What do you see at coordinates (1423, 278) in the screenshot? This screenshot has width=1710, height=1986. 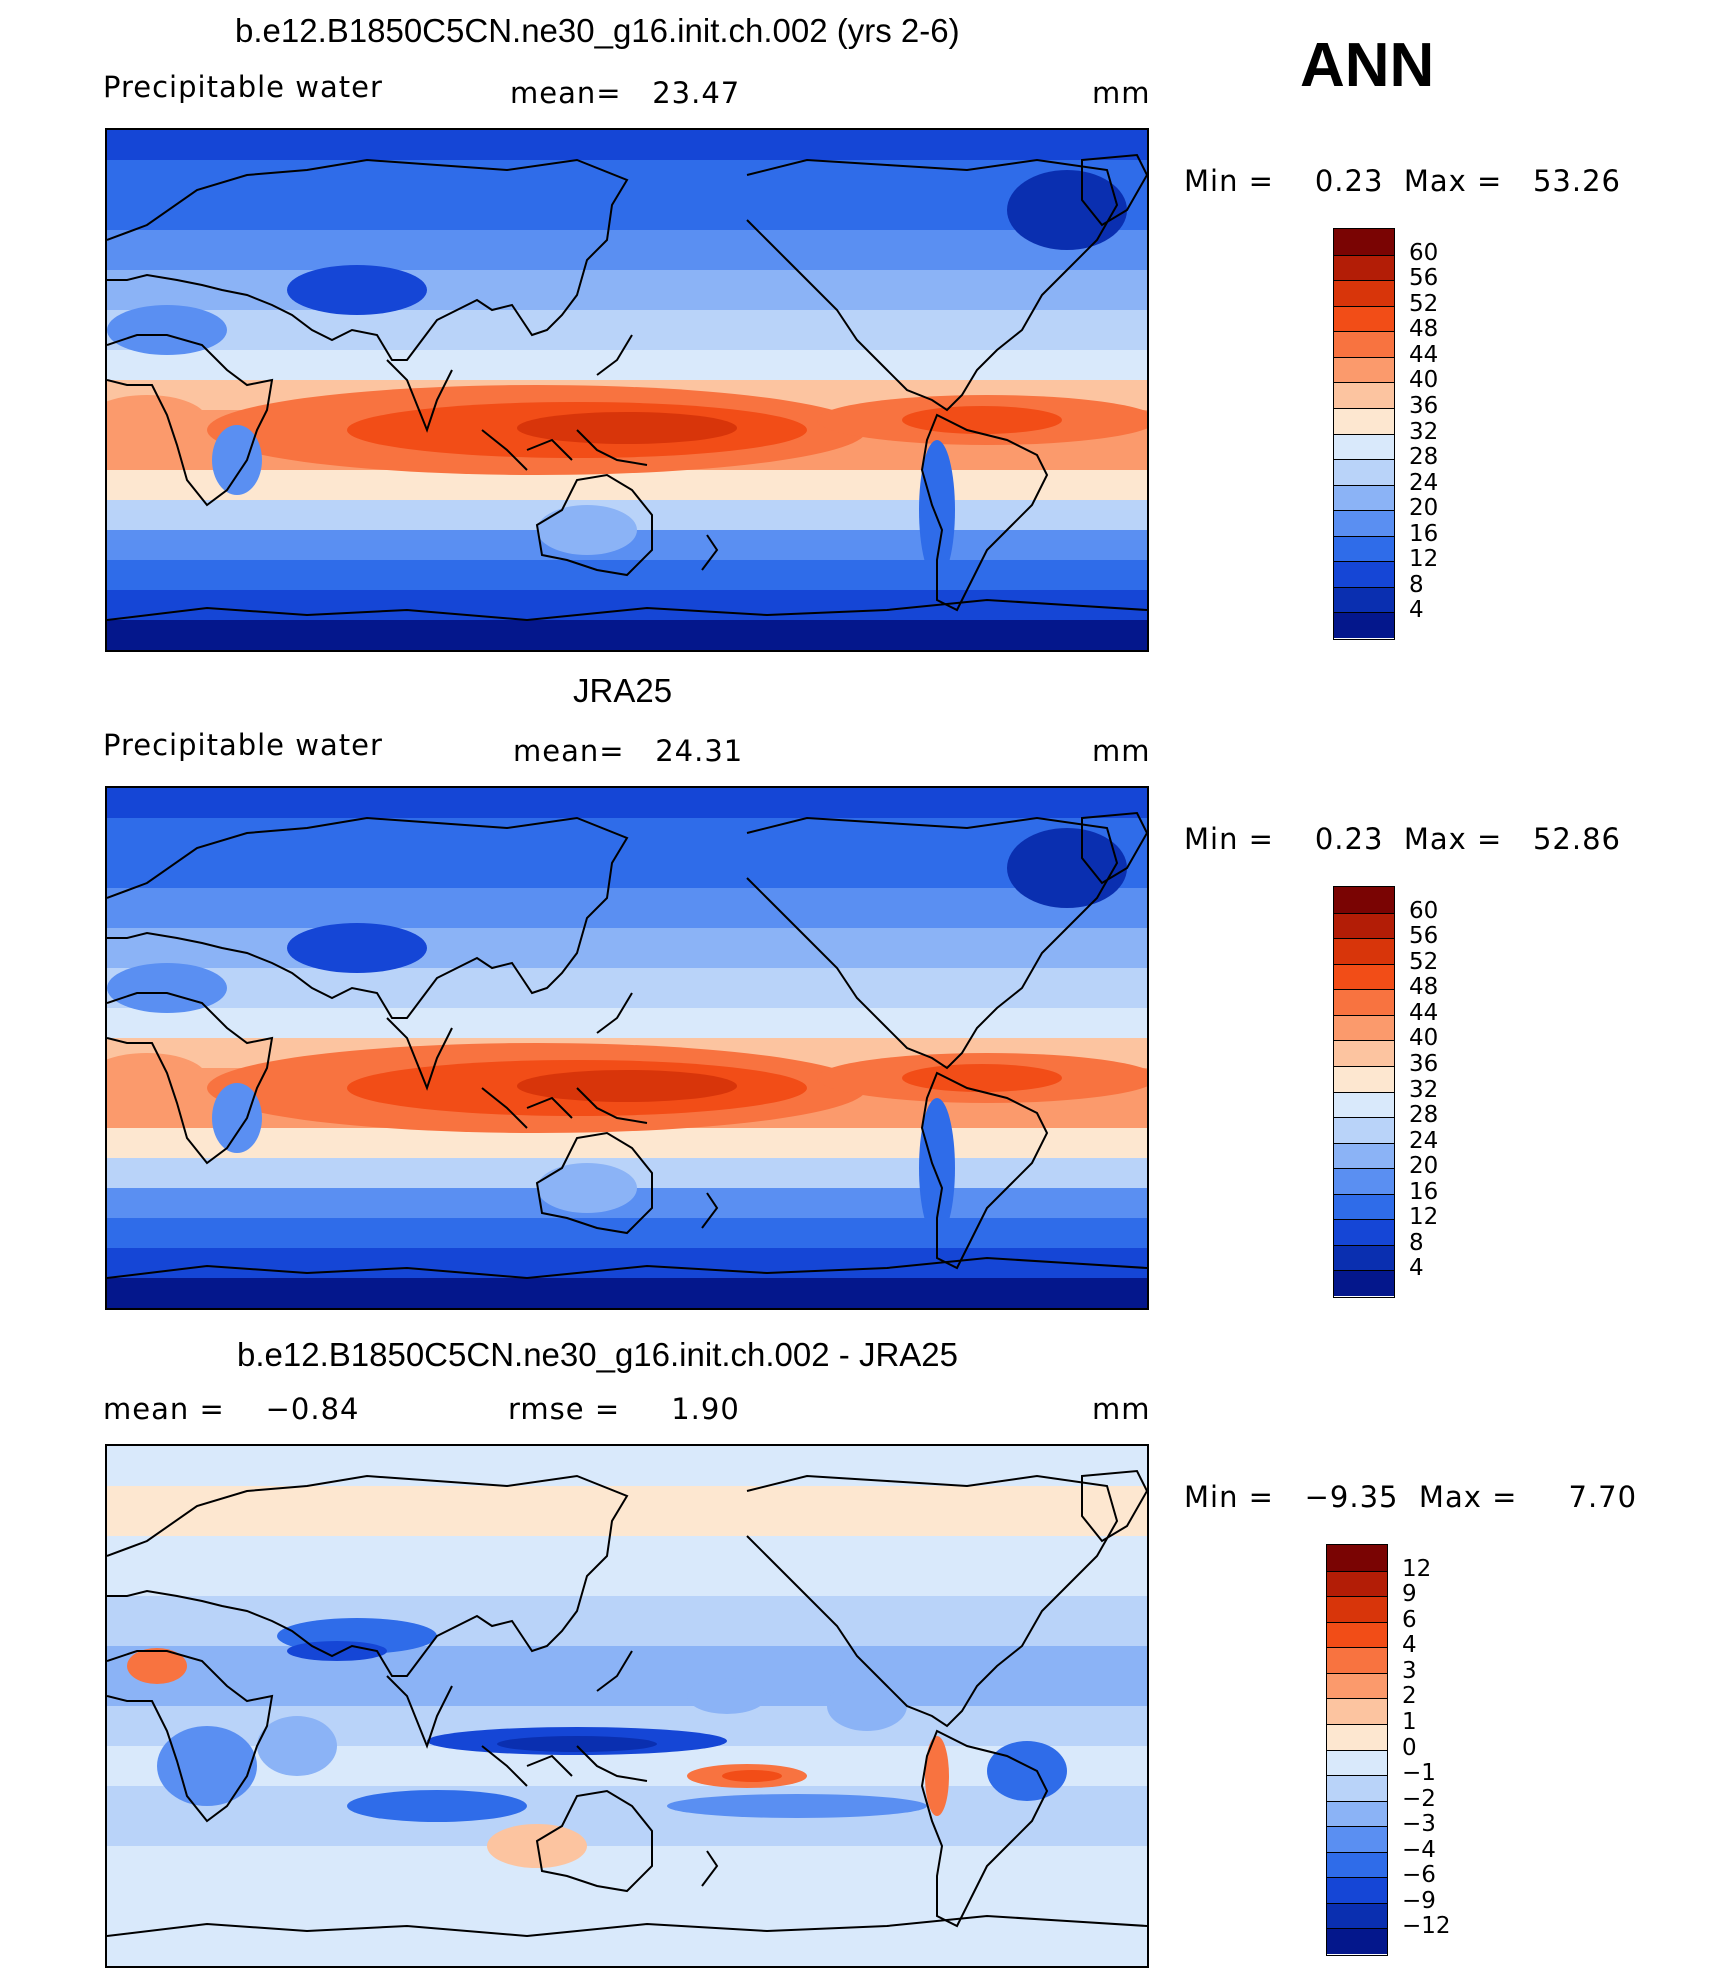 I see `colorbar-tick-label: 56` at bounding box center [1423, 278].